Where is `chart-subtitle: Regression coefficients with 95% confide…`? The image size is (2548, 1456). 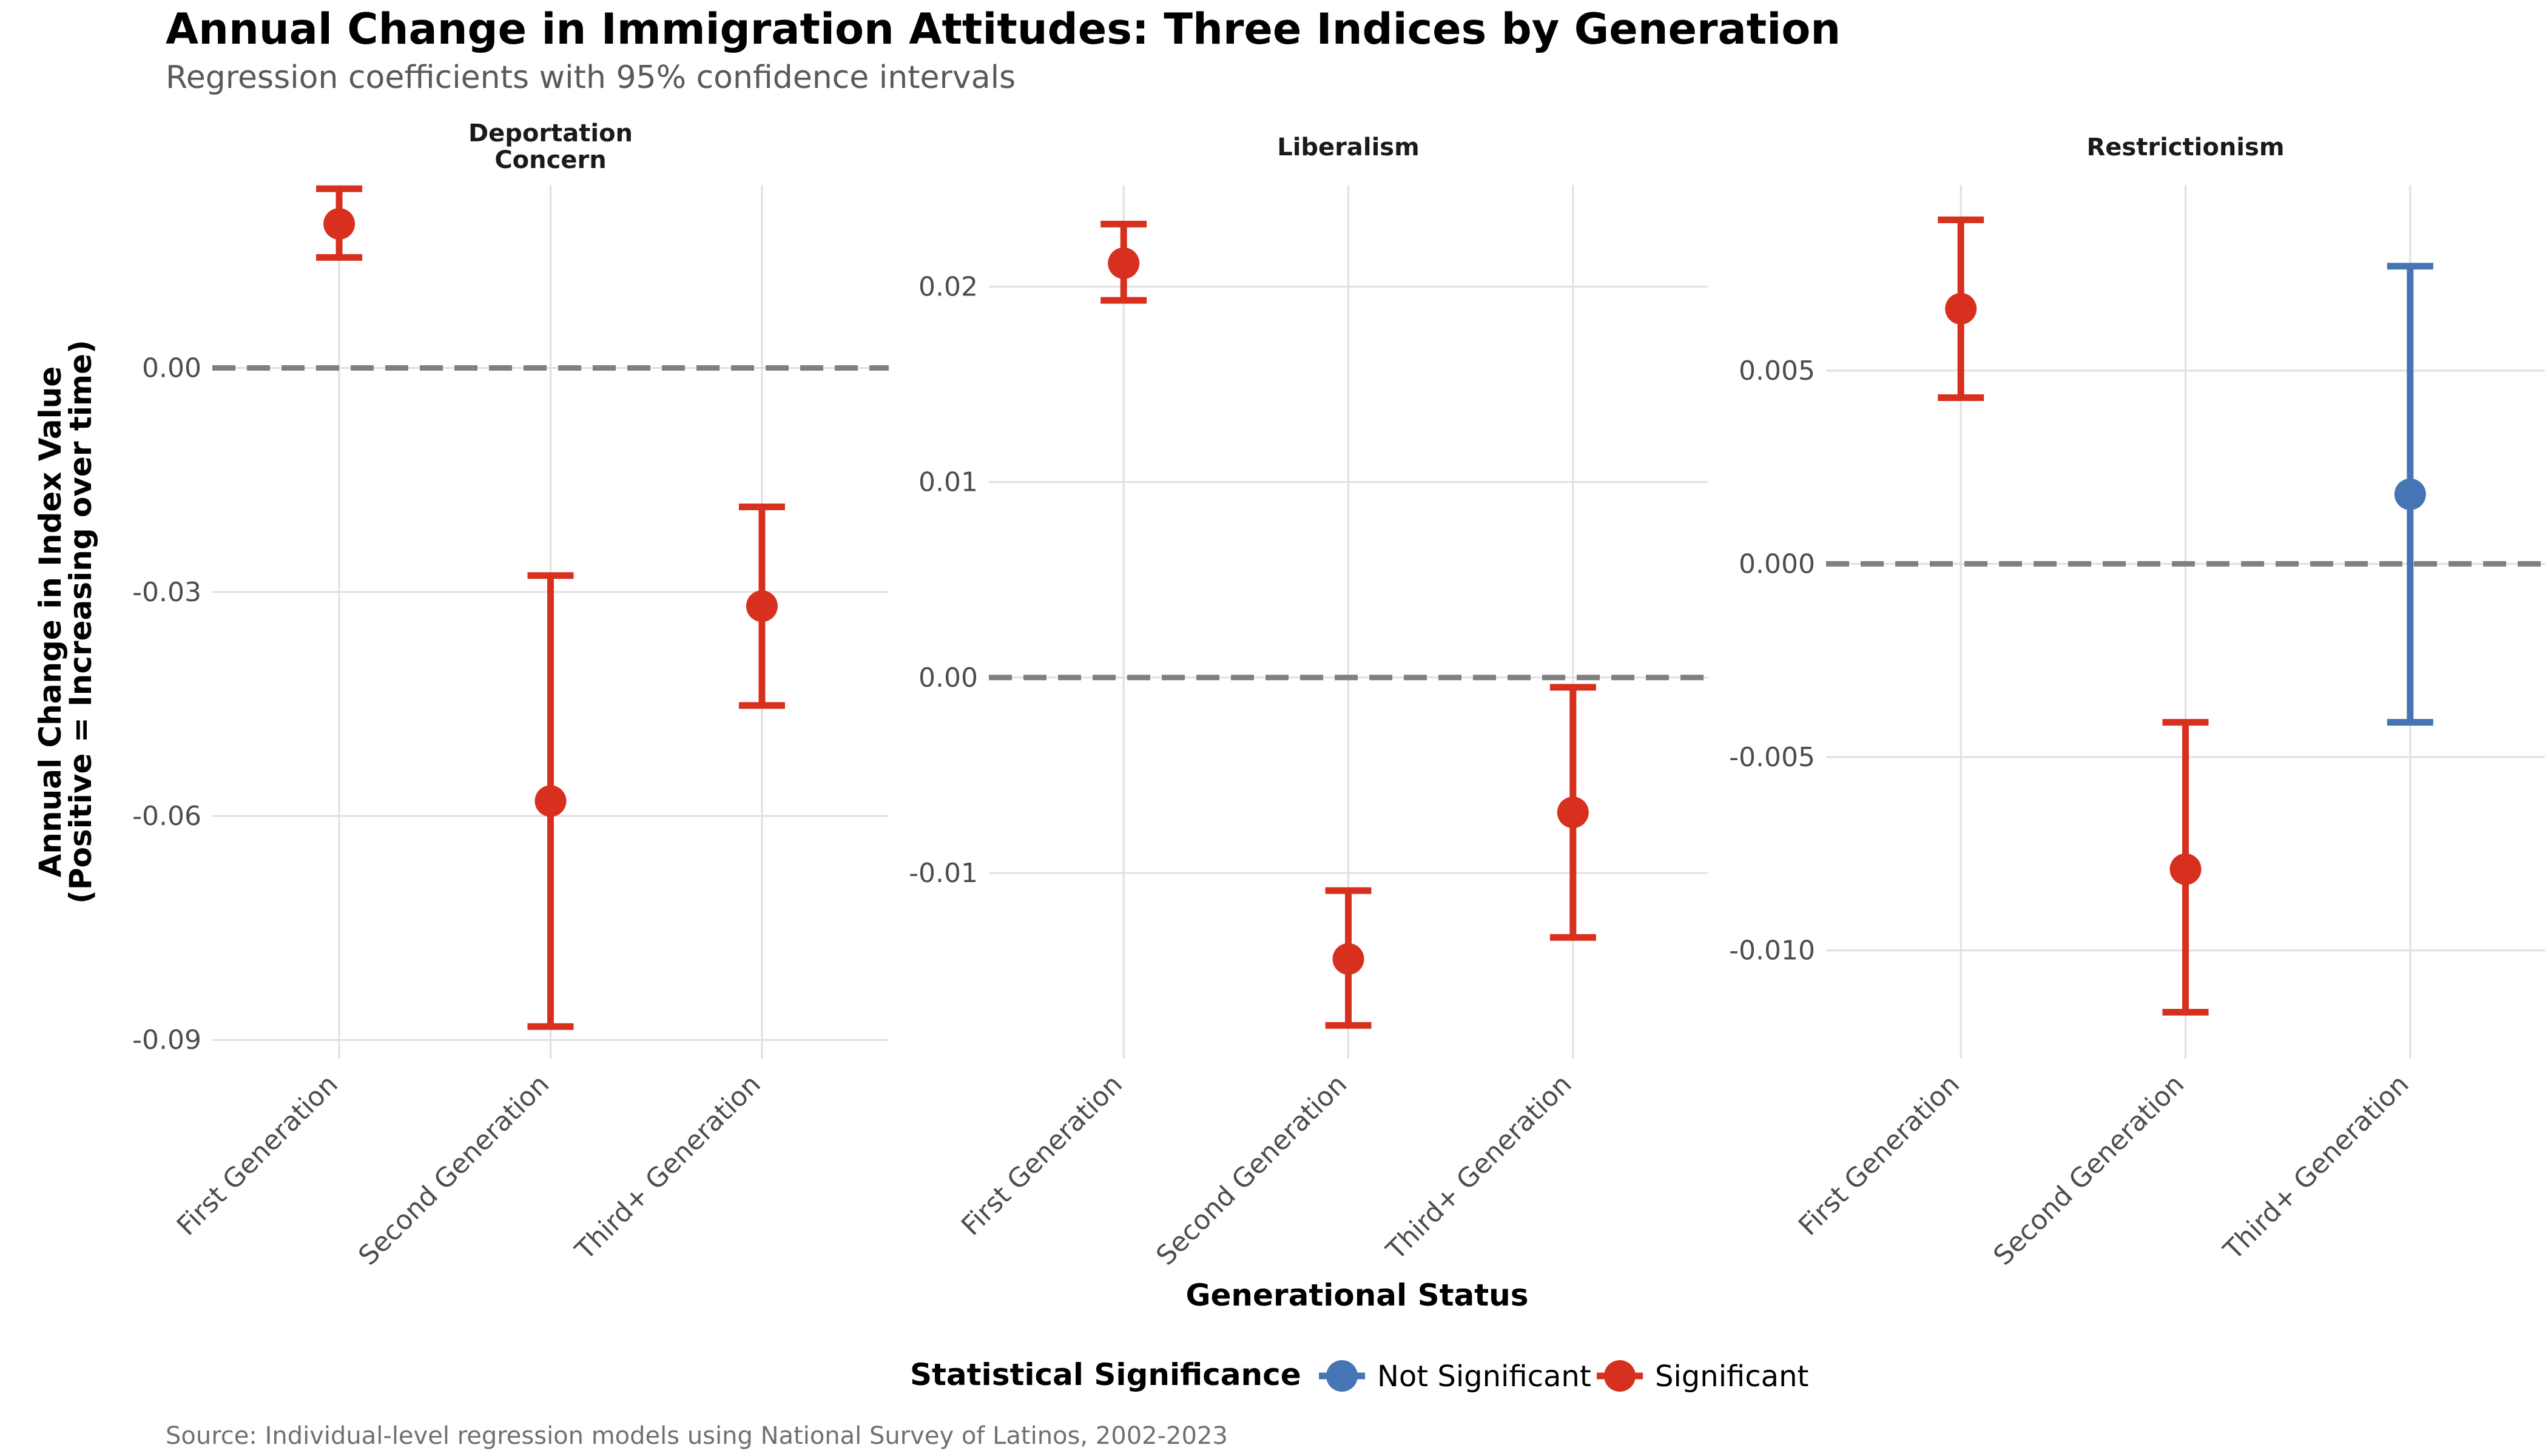
chart-subtitle: Regression coefficients with 95% confide… is located at coordinates (591, 77).